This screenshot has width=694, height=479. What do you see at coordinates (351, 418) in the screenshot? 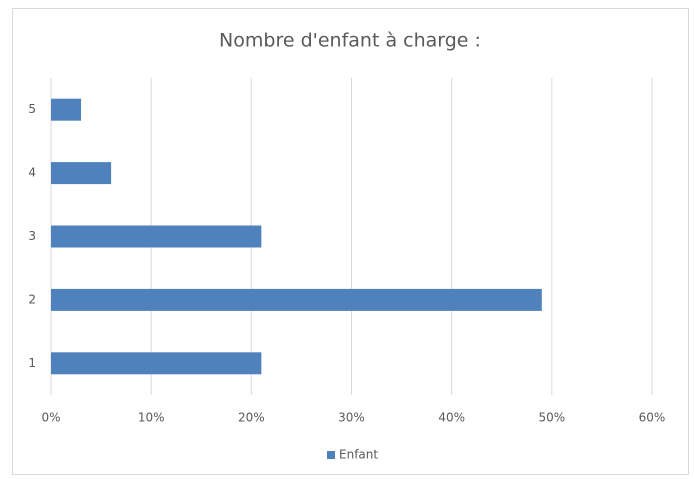
I see `x-tick-label: 30%` at bounding box center [351, 418].